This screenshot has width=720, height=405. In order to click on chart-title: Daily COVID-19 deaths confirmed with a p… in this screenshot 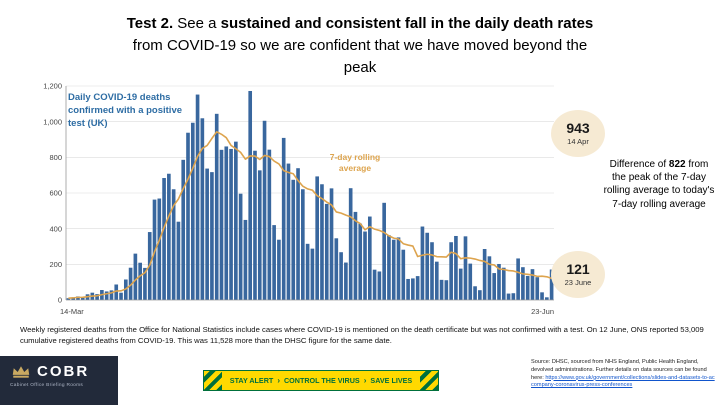, I will do `click(125, 110)`.